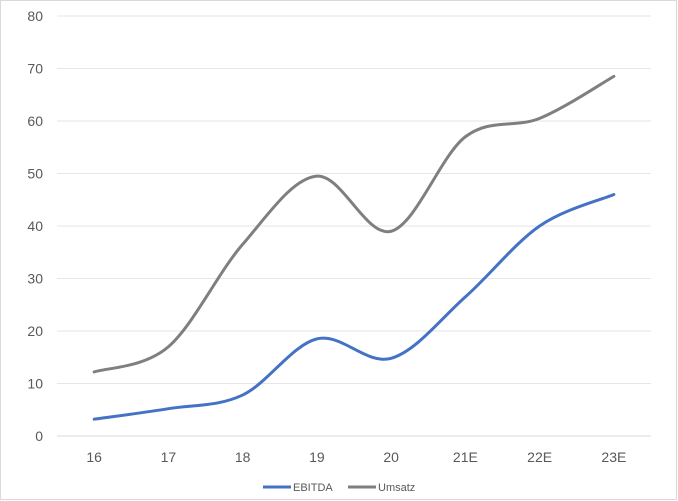  What do you see at coordinates (35, 121) in the screenshot?
I see `y-tick-label: 60` at bounding box center [35, 121].